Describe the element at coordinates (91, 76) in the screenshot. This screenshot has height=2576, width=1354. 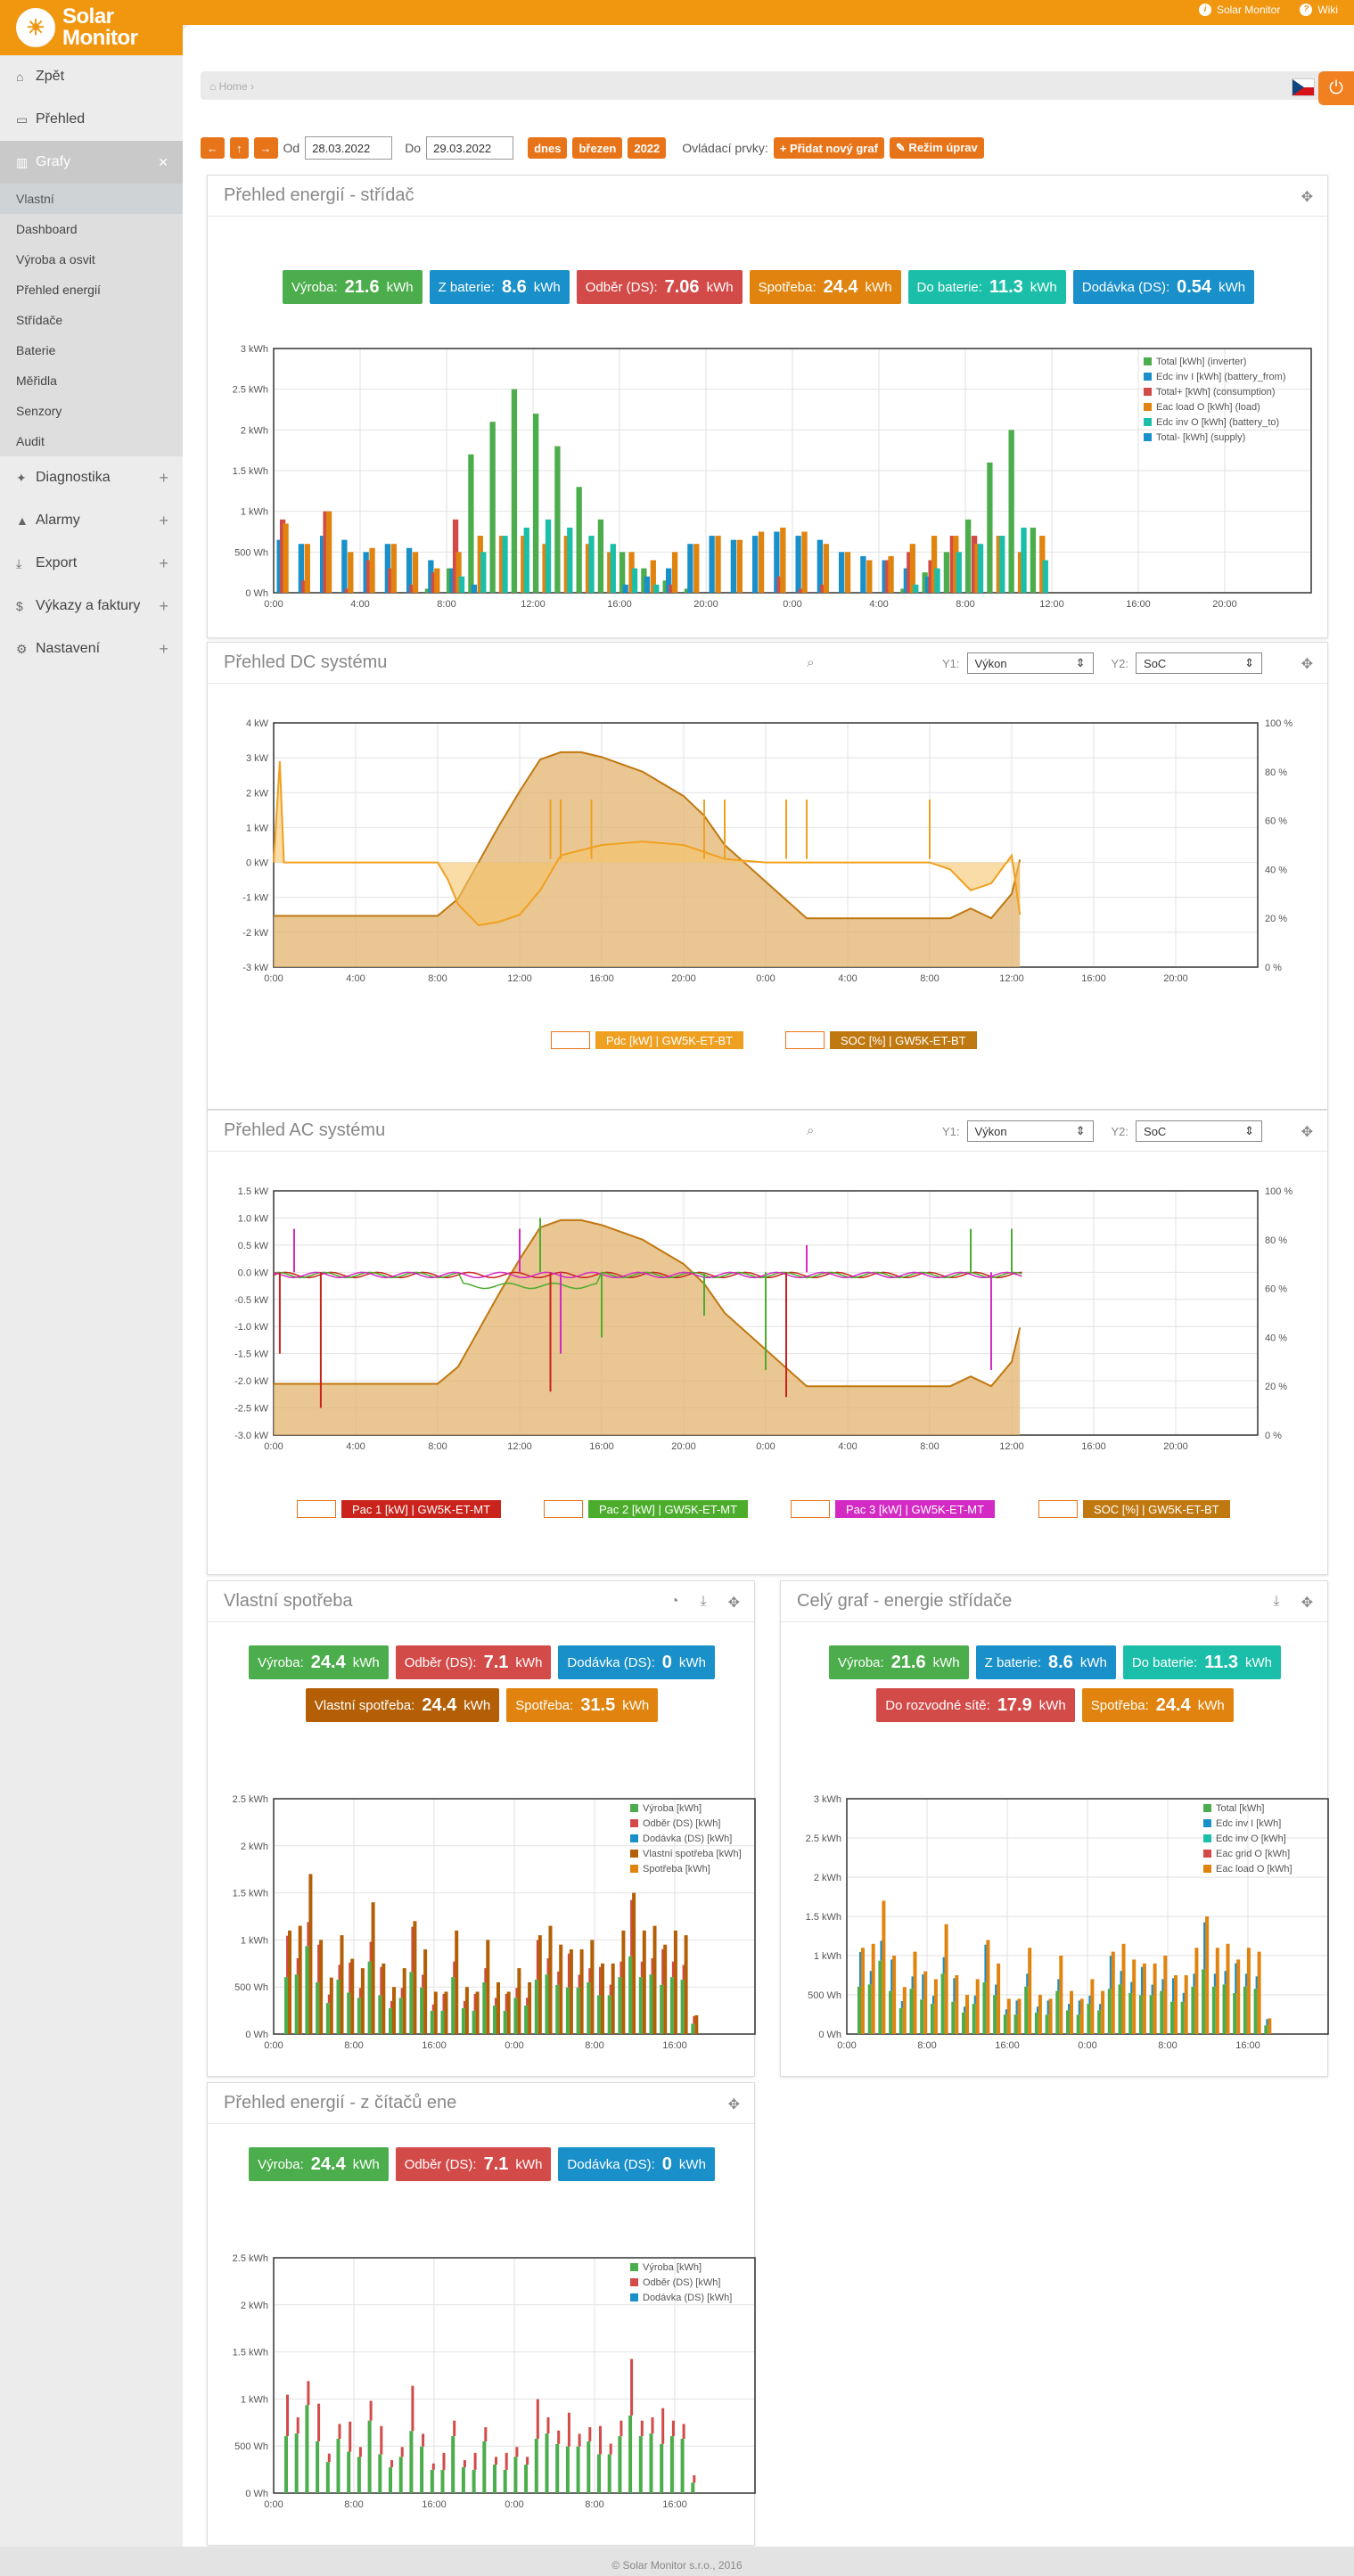
I see `sidebar-item-back: ⌂ Zpět` at that location.